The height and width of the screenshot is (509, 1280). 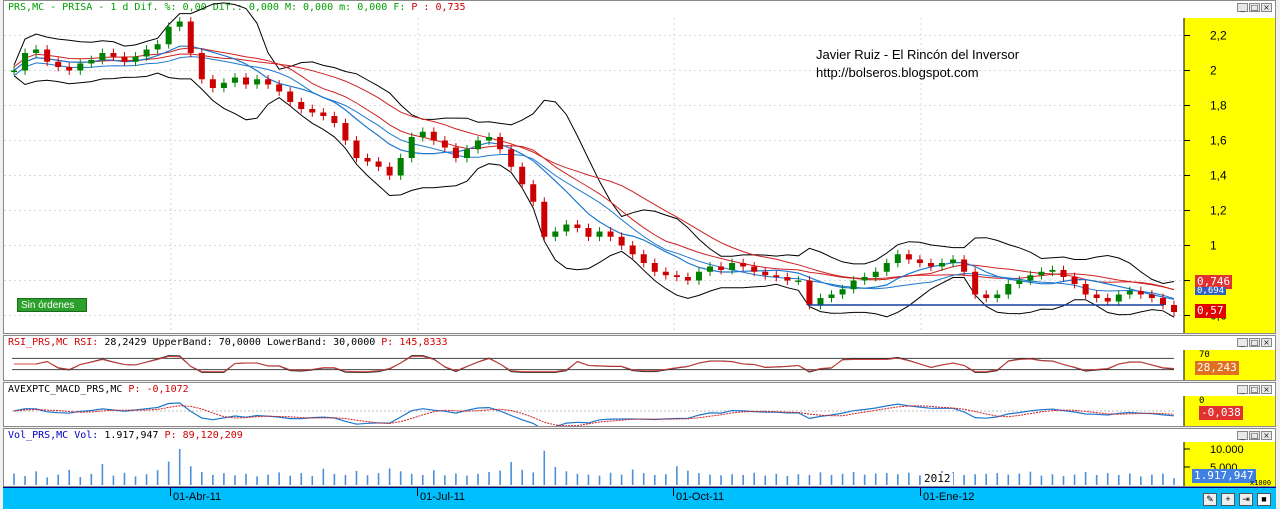 I want to click on price-tag-red: 0,746, so click(x=1214, y=282).